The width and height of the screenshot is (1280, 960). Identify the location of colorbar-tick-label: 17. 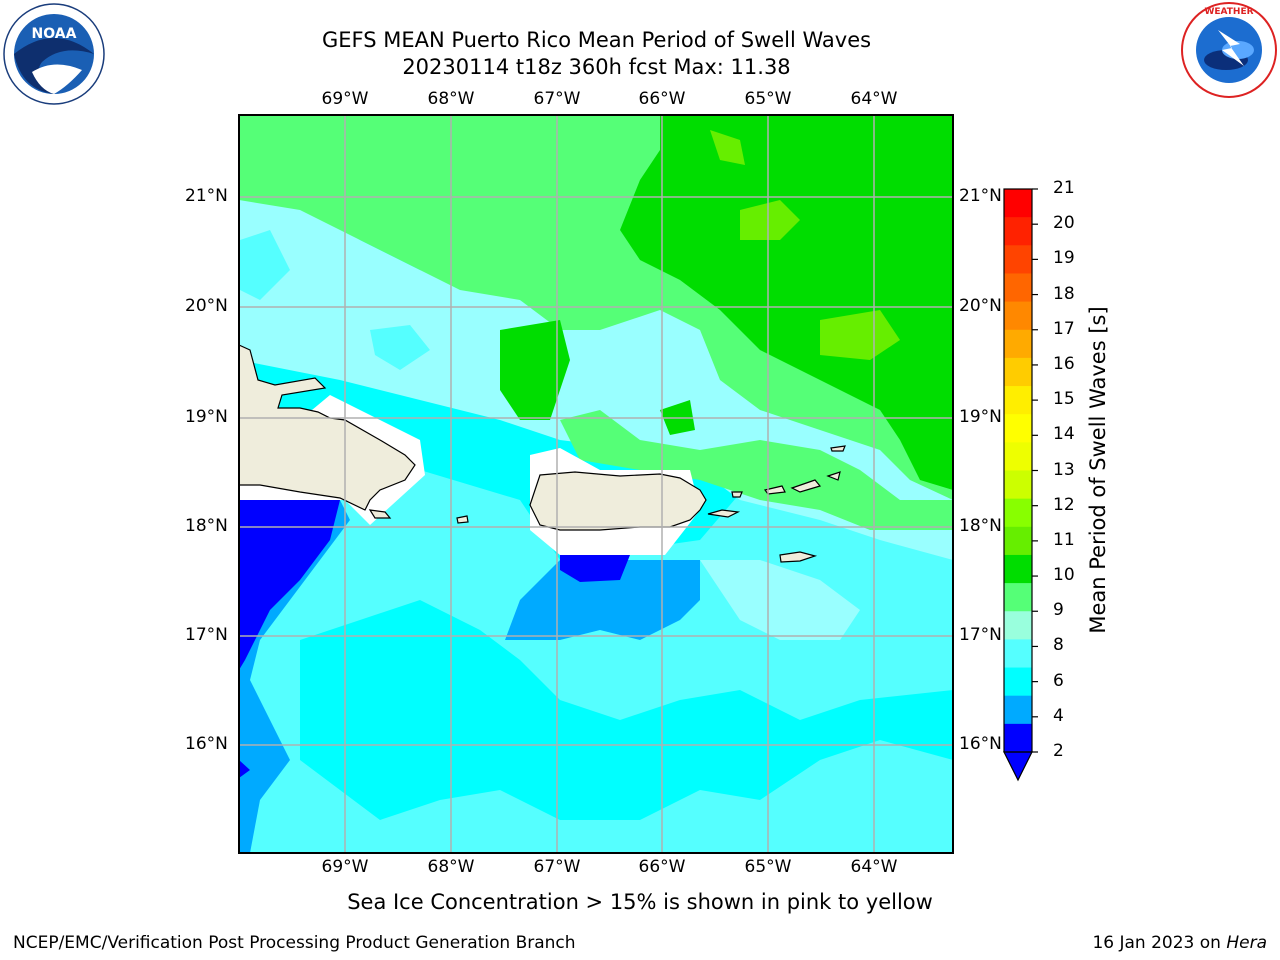
(1064, 328).